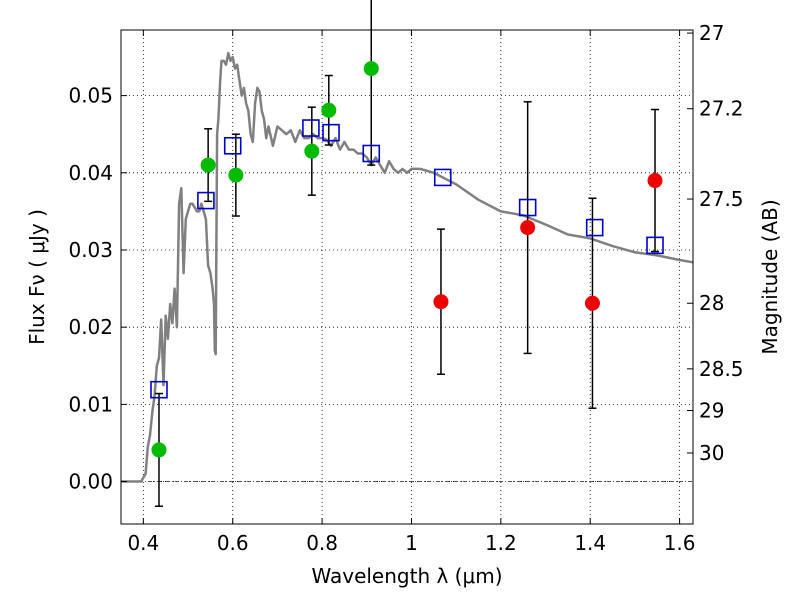 This screenshot has height=600, width=800. Describe the element at coordinates (721, 109) in the screenshot. I see `right-tick-label: 27.2` at that location.